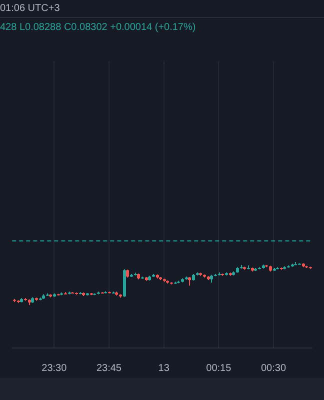 Image resolution: width=324 pixels, height=400 pixels. I want to click on text: 428 L0.08288 C0.08302 +0.00014 (+0.17%), so click(98, 27).